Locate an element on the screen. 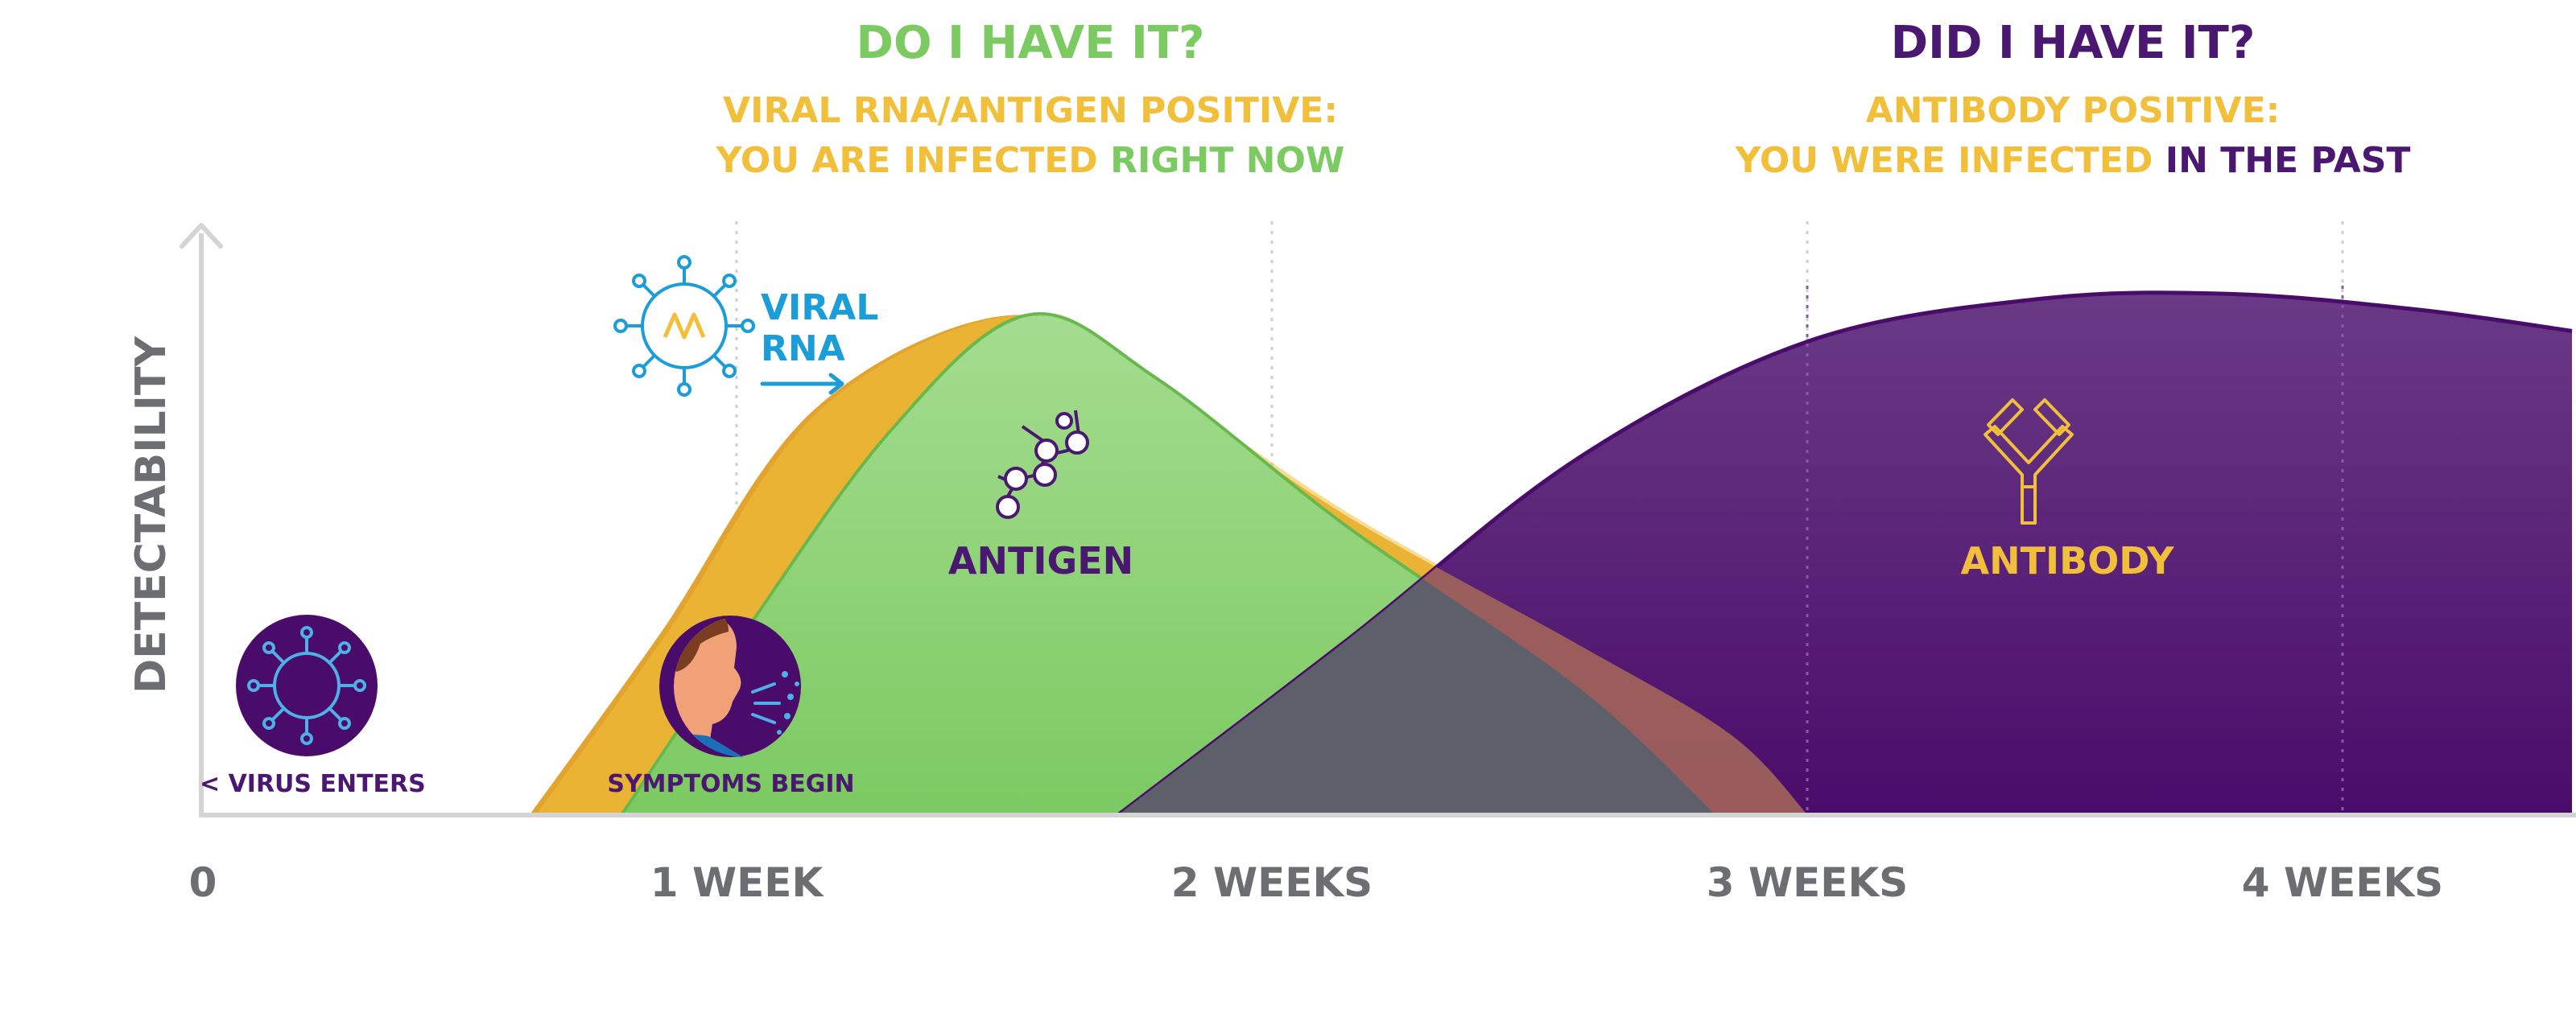 The height and width of the screenshot is (1009, 2576). right-header-sub2-b: IN THE PAST is located at coordinates (2288, 160).